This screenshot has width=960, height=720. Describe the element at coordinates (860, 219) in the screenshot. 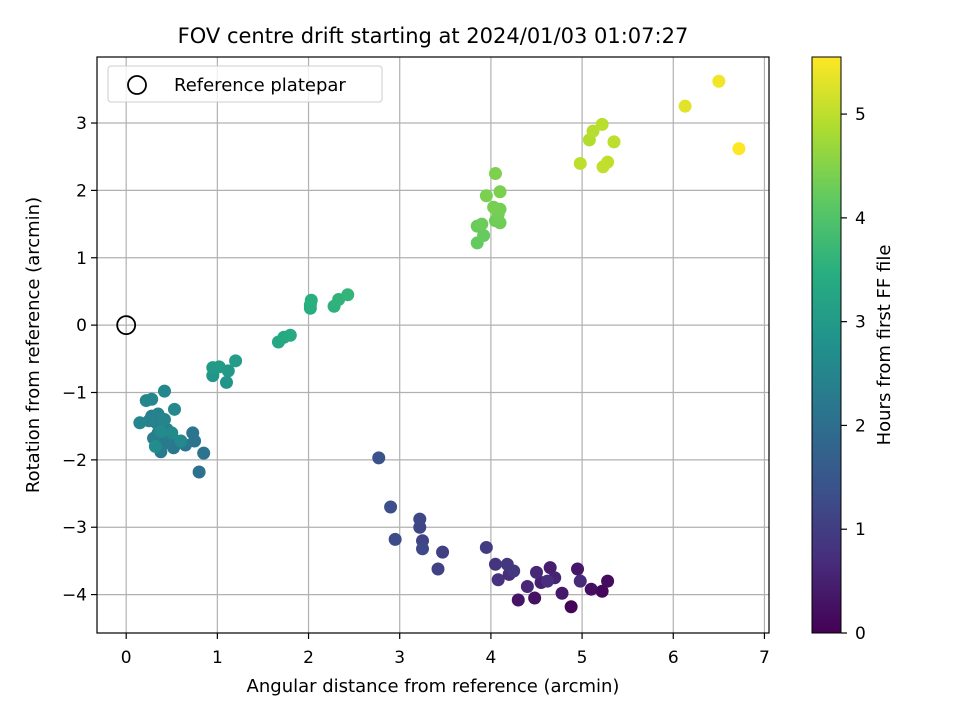

I see `colorbar-tick-label: 4` at that location.